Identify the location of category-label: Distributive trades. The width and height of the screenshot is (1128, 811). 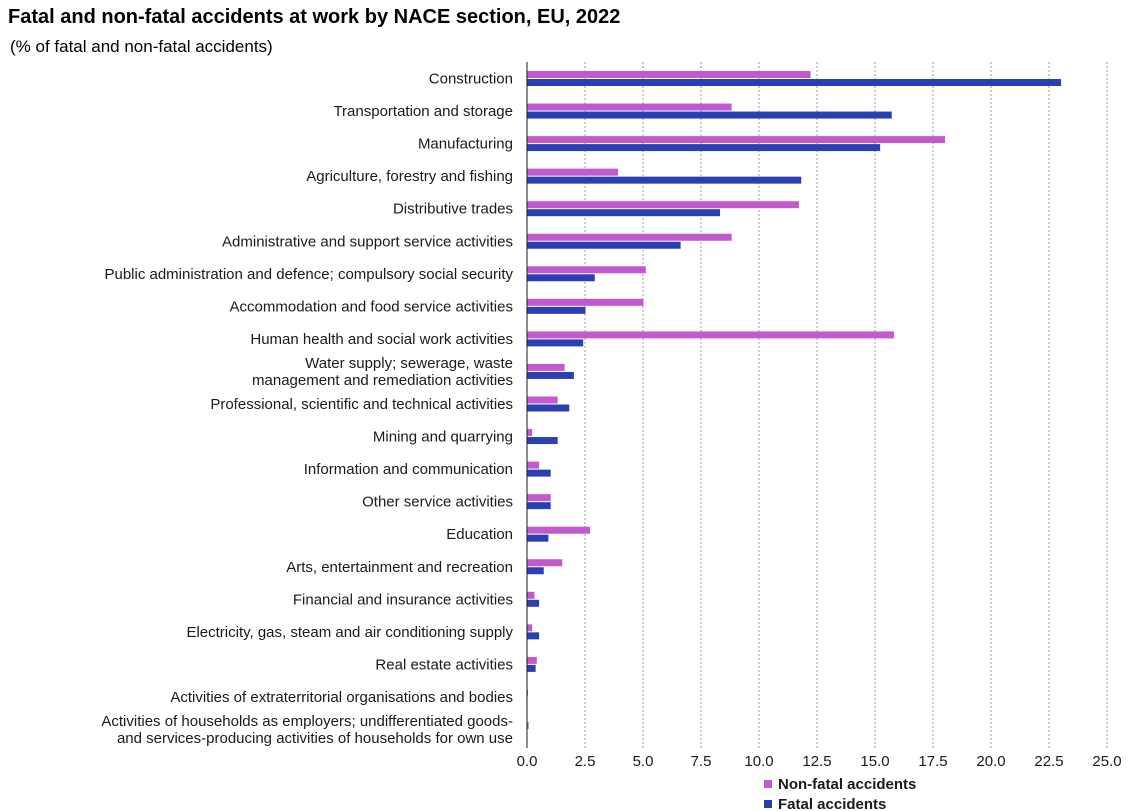
(453, 209).